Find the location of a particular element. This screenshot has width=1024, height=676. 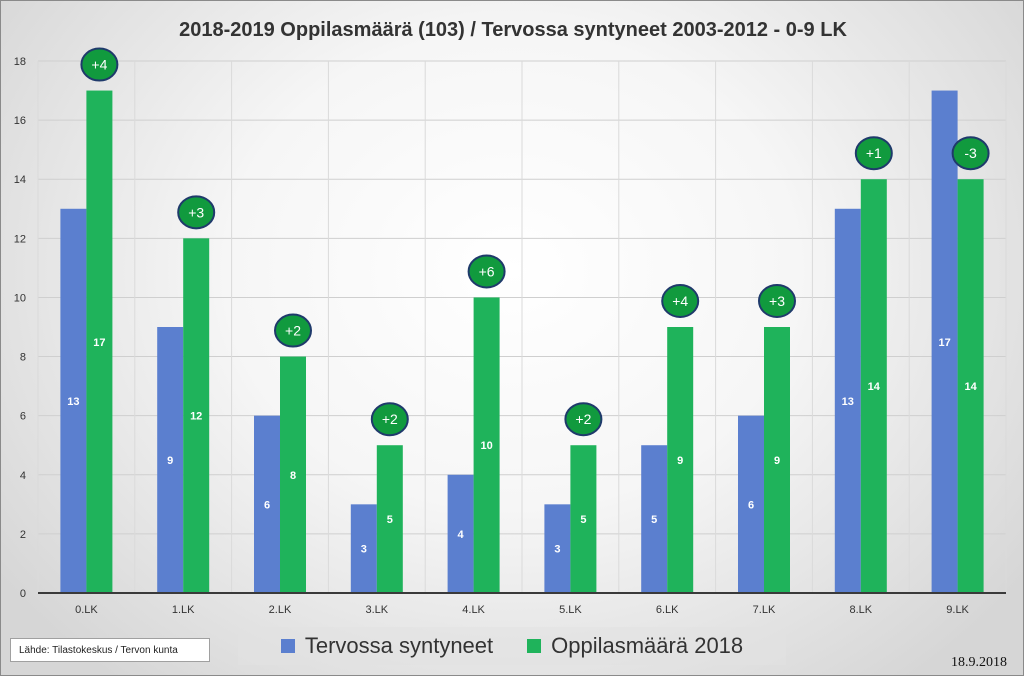

x-tick-label: 7.LK is located at coordinates (764, 610).